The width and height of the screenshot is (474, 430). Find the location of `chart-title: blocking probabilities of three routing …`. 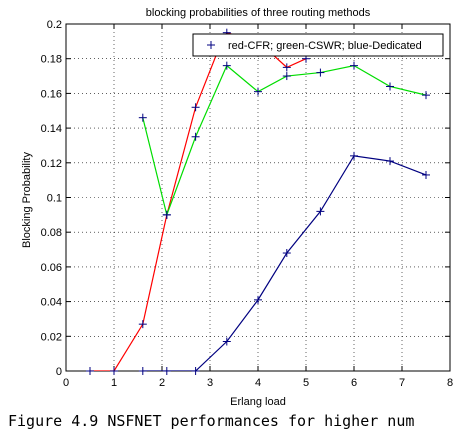

chart-title: blocking probabilities of three routing … is located at coordinates (258, 13).